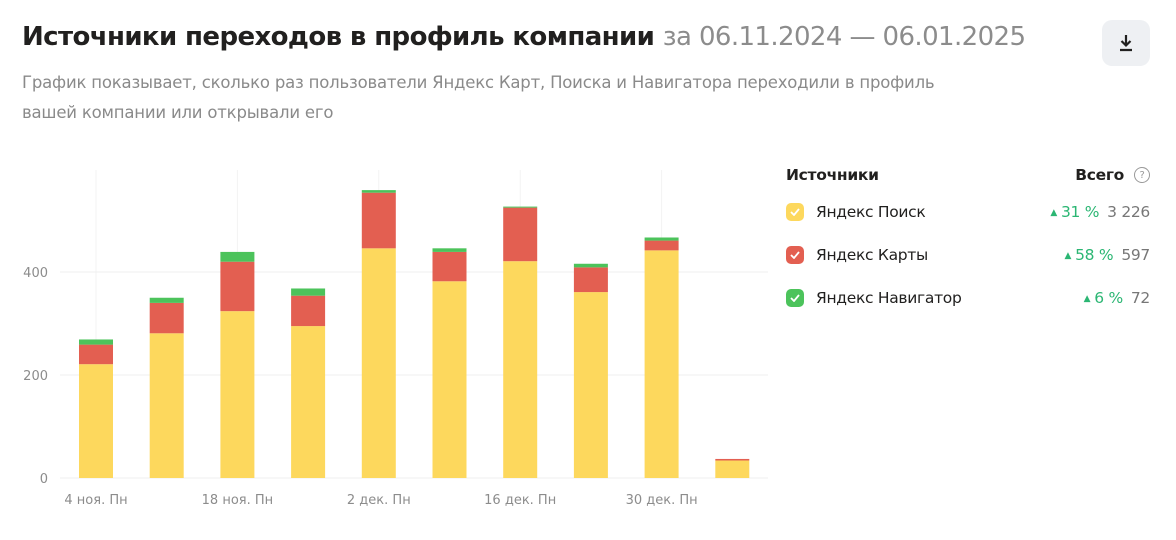 The height and width of the screenshot is (540, 1176). Describe the element at coordinates (968, 175) in the screenshot. I see `legend-header: Источники Всего?` at that location.